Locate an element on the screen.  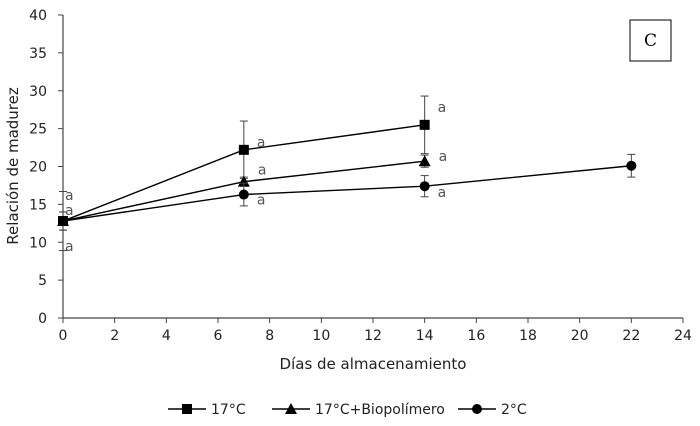
x-tick-label: 20 is located at coordinates (580, 336).